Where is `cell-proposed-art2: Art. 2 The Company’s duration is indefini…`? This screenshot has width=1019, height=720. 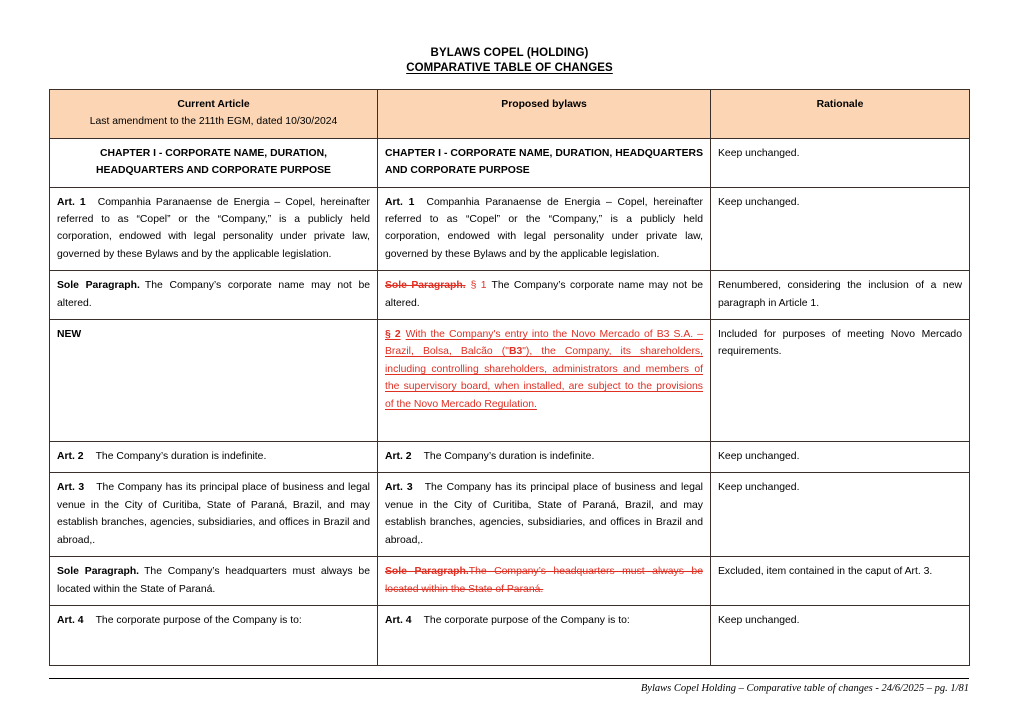
cell-proposed-art2: Art. 2 The Company’s duration is indefini… is located at coordinates (544, 457).